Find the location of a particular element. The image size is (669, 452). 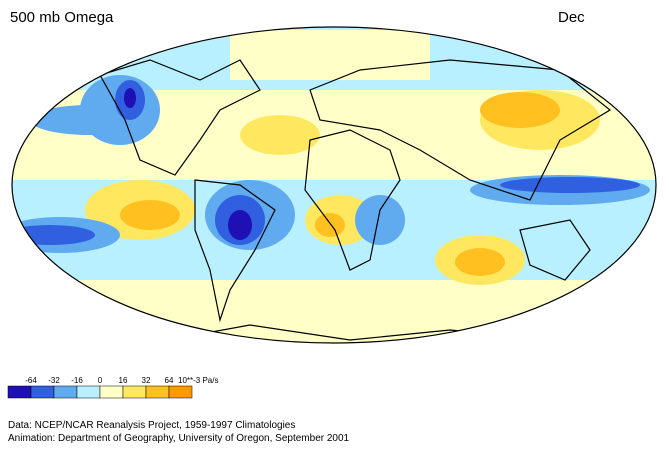

legend-tick-label: 64 is located at coordinates (169, 380).